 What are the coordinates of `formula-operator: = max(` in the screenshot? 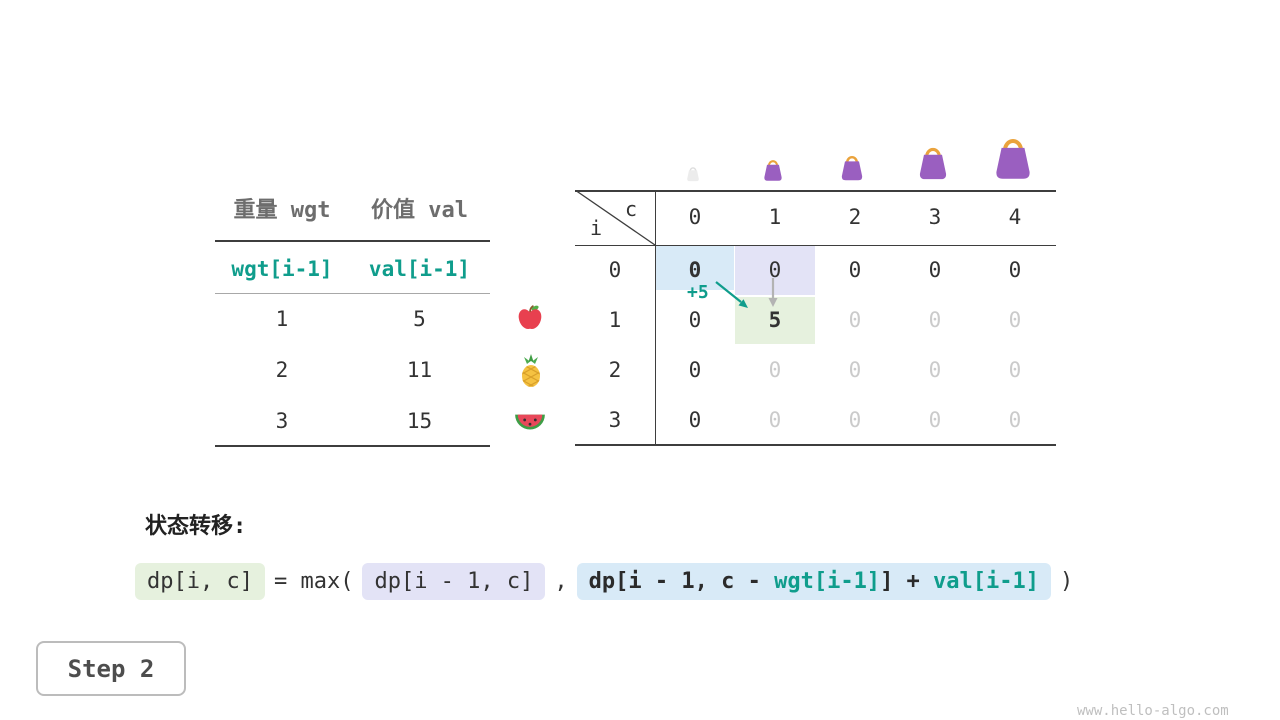 It's located at (313, 581).